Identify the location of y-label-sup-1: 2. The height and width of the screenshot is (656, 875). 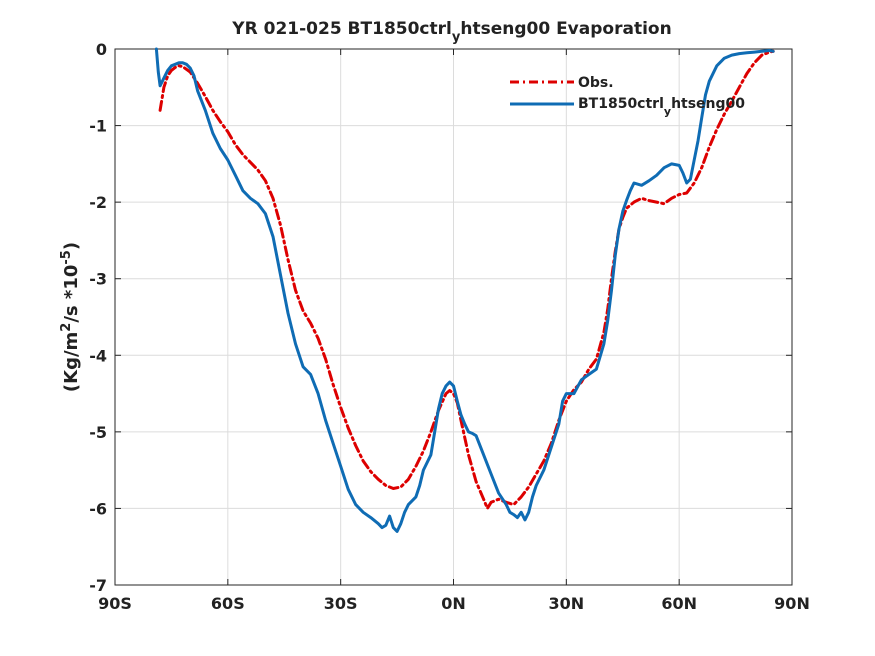
(66, 327).